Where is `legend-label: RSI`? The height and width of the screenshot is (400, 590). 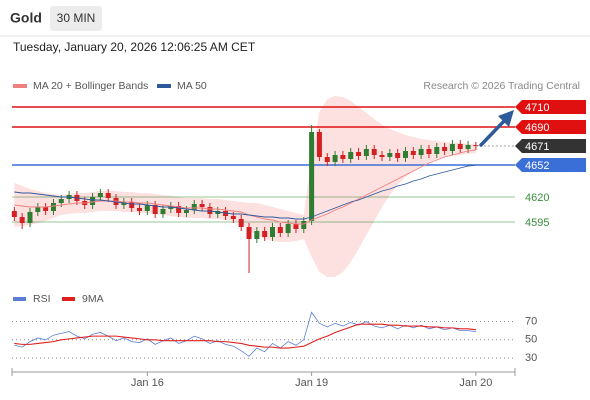 legend-label: RSI is located at coordinates (42, 299).